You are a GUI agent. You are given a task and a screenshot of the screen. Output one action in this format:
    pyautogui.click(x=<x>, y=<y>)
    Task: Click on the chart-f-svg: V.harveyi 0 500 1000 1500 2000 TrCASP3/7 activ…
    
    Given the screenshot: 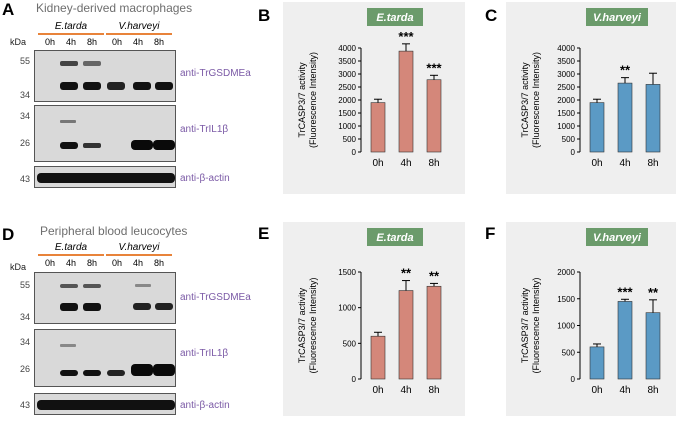 What is the action you would take?
    pyautogui.click(x=590, y=312)
    